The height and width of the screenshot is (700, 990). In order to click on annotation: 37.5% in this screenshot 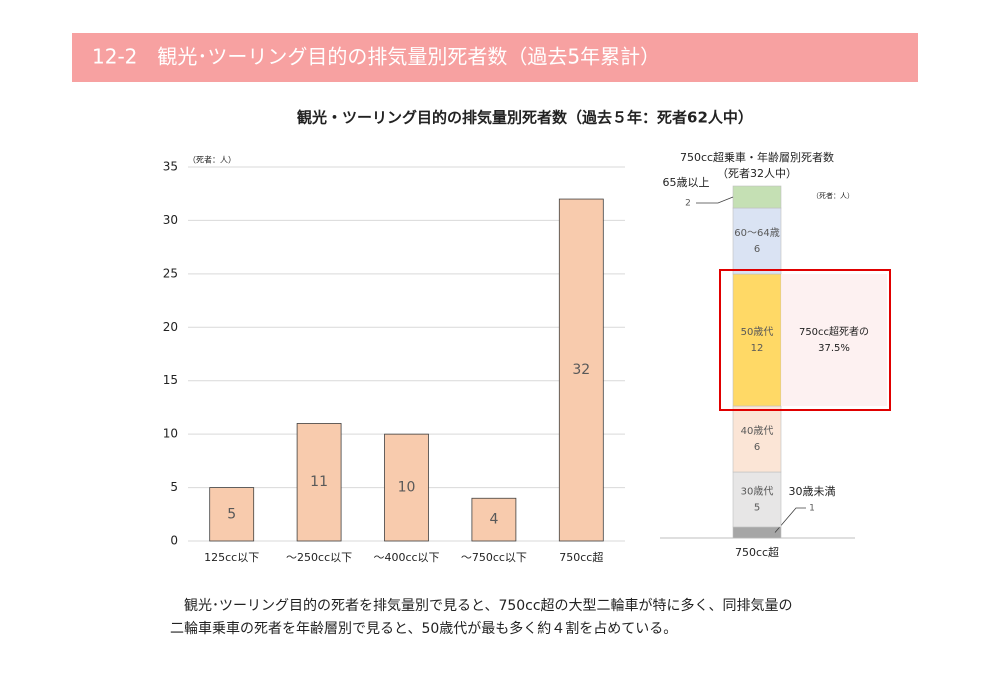, I will do `click(834, 348)`.